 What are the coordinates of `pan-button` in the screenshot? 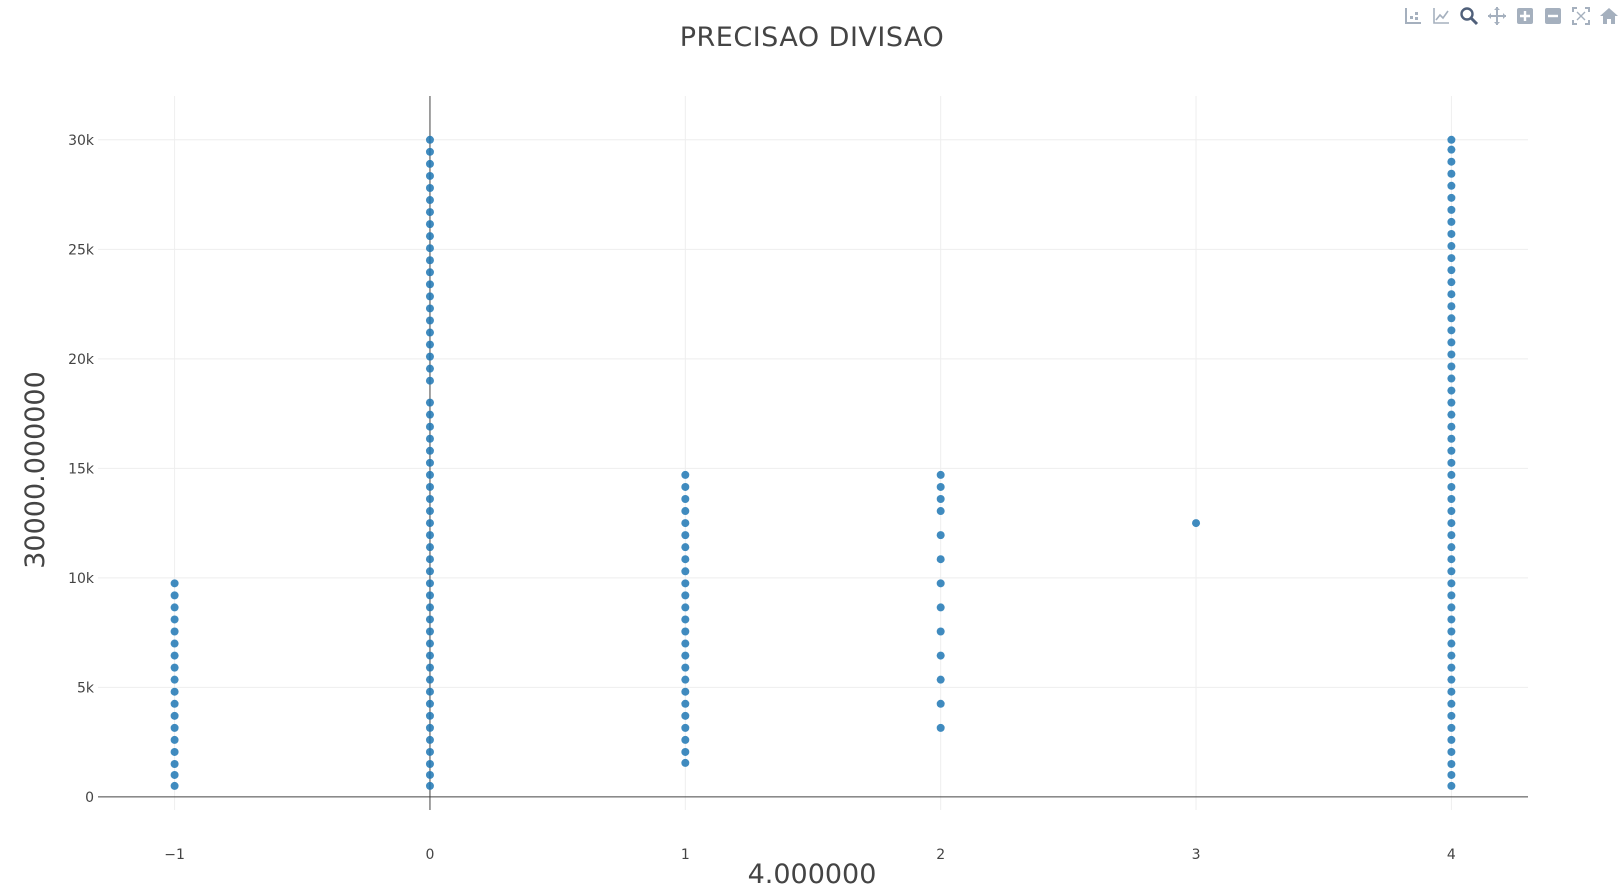 It's located at (1497, 16).